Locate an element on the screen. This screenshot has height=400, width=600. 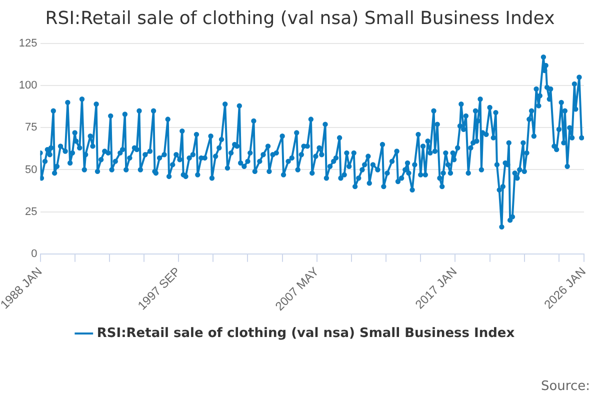
y-tick-label: 25 is located at coordinates (31, 212).